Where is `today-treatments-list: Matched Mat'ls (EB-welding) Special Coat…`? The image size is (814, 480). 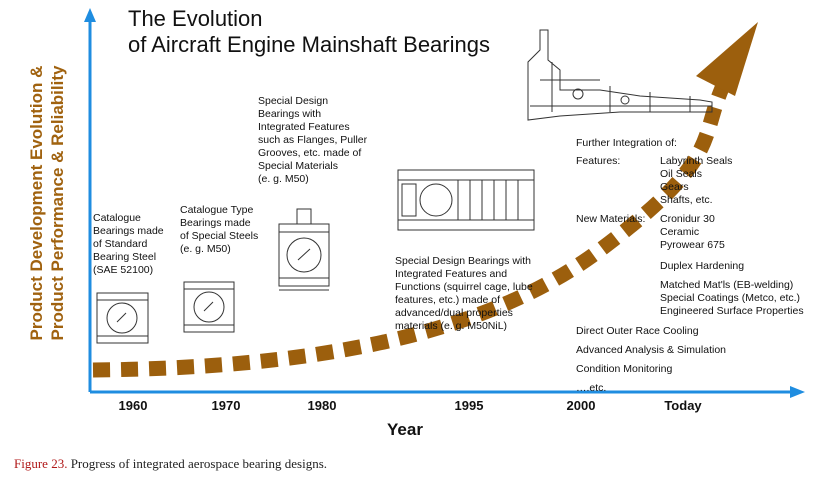
today-treatments-list: Matched Mat'ls (EB-welding) Special Coat… is located at coordinates (732, 298).